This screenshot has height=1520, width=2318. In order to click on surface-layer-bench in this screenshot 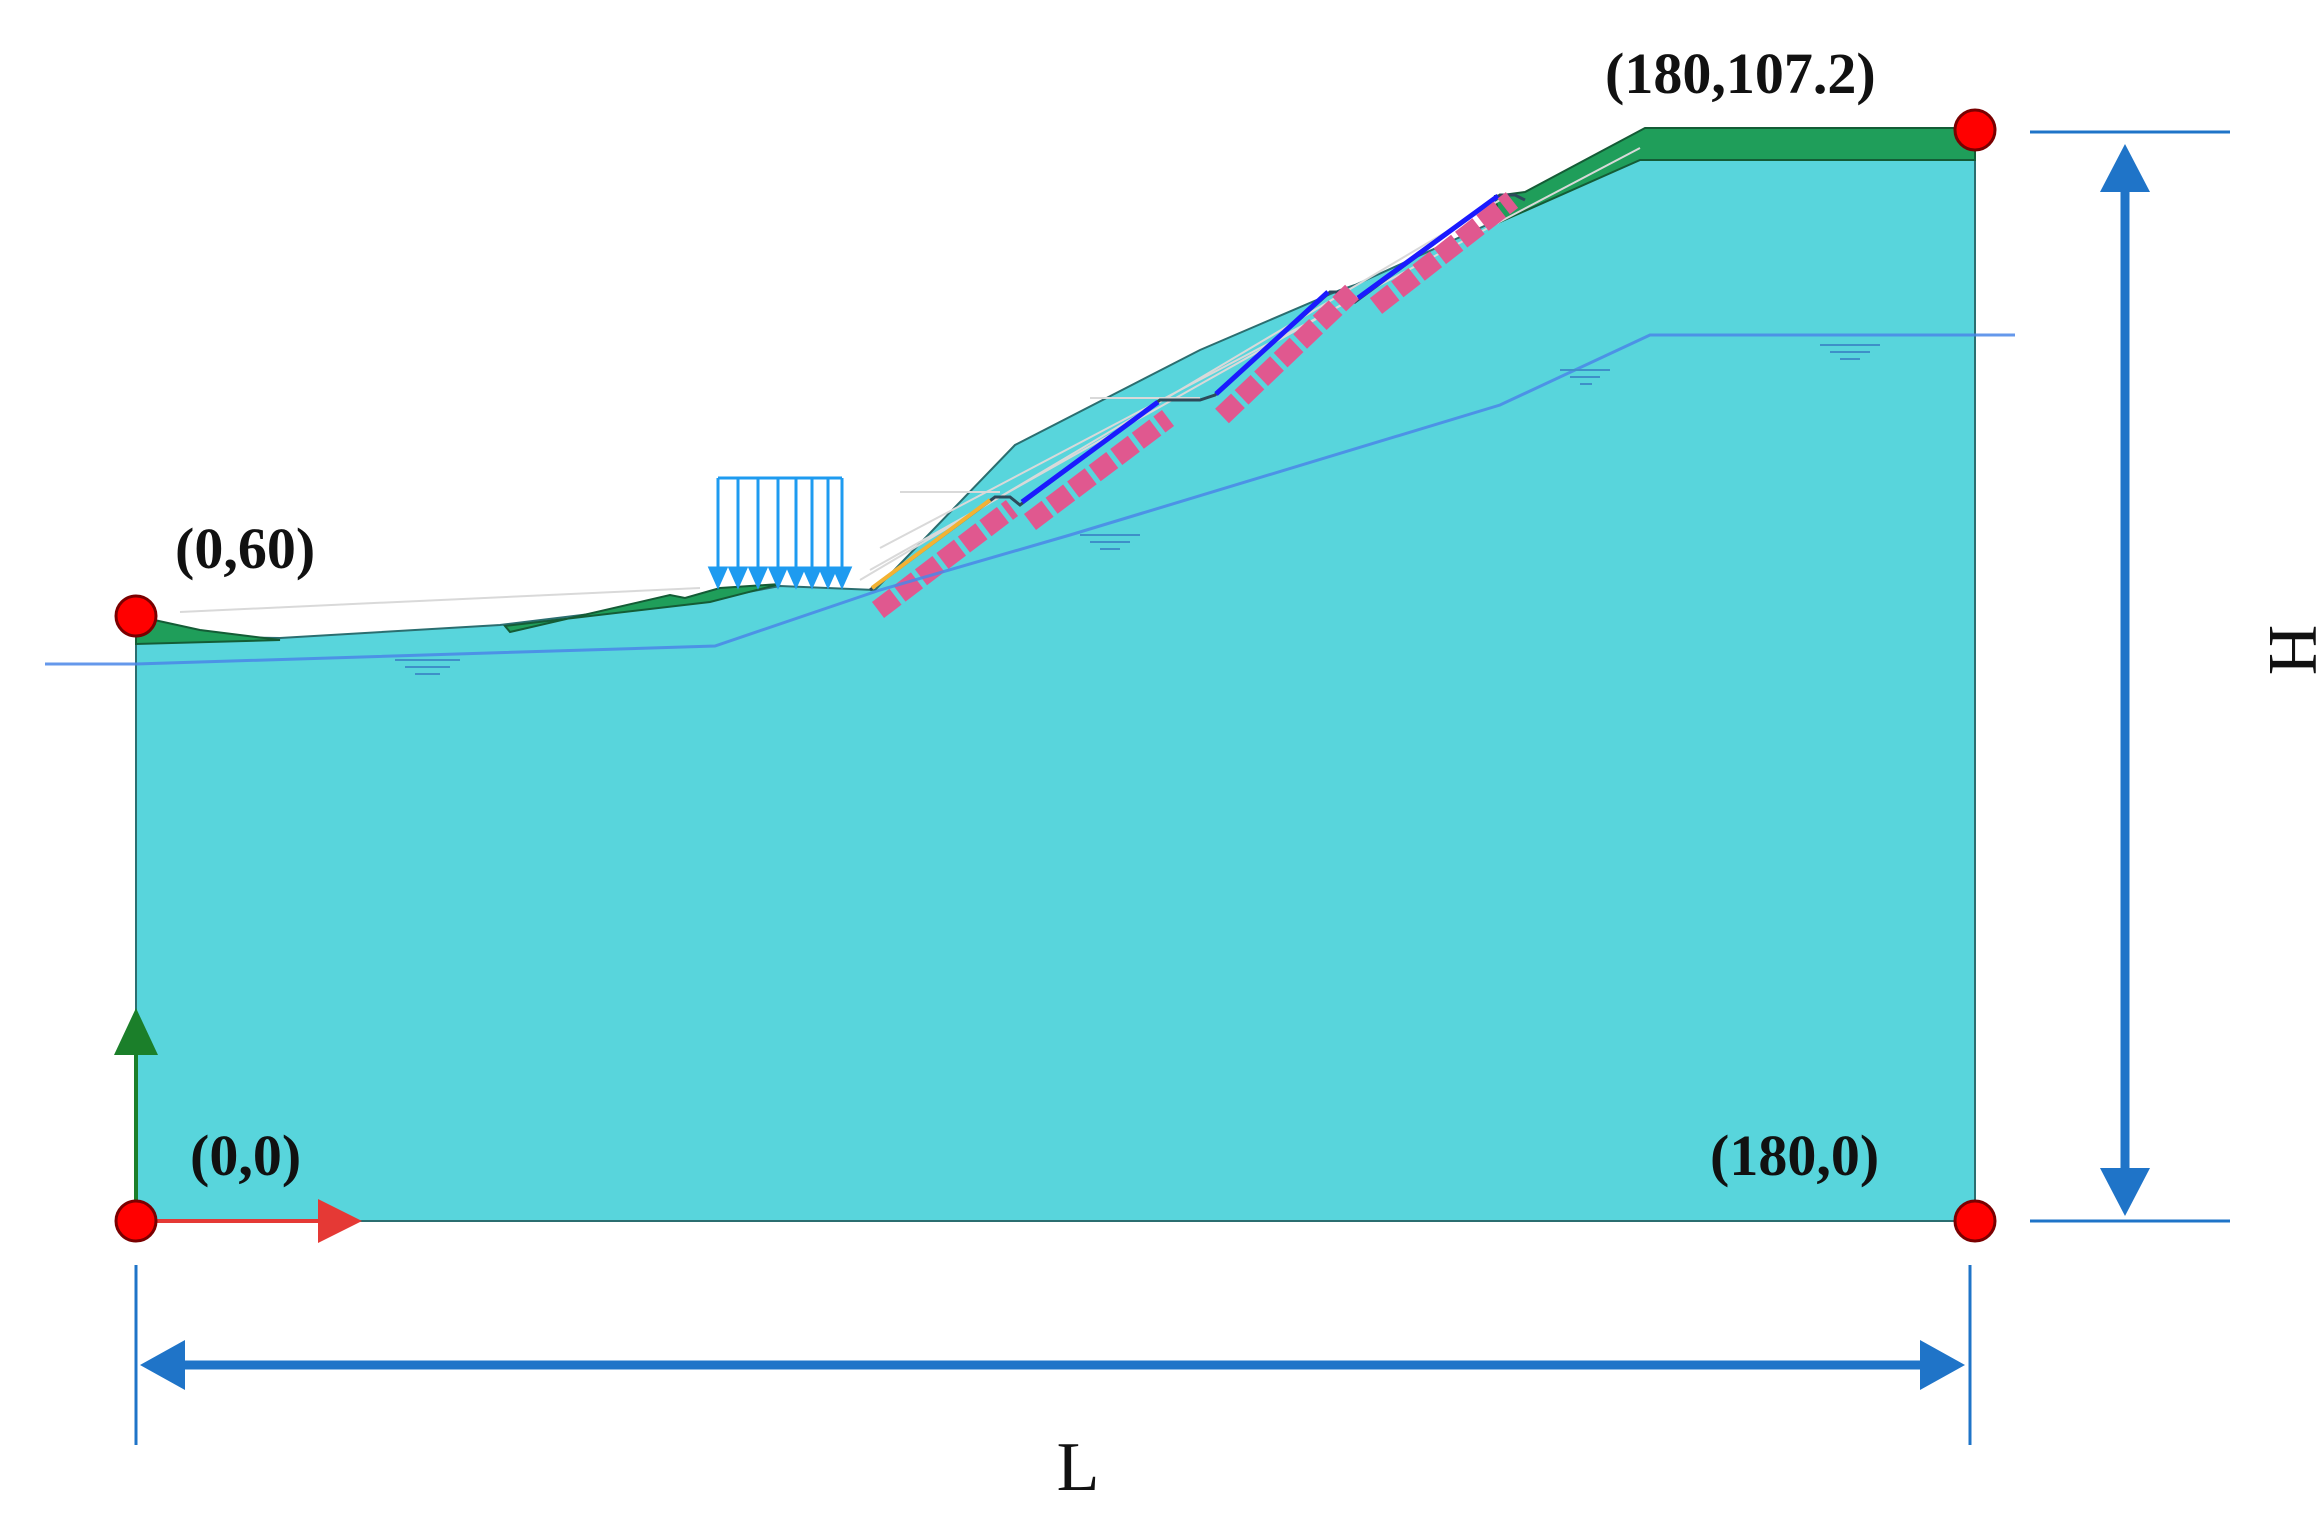, I will do `click(642, 608)`.